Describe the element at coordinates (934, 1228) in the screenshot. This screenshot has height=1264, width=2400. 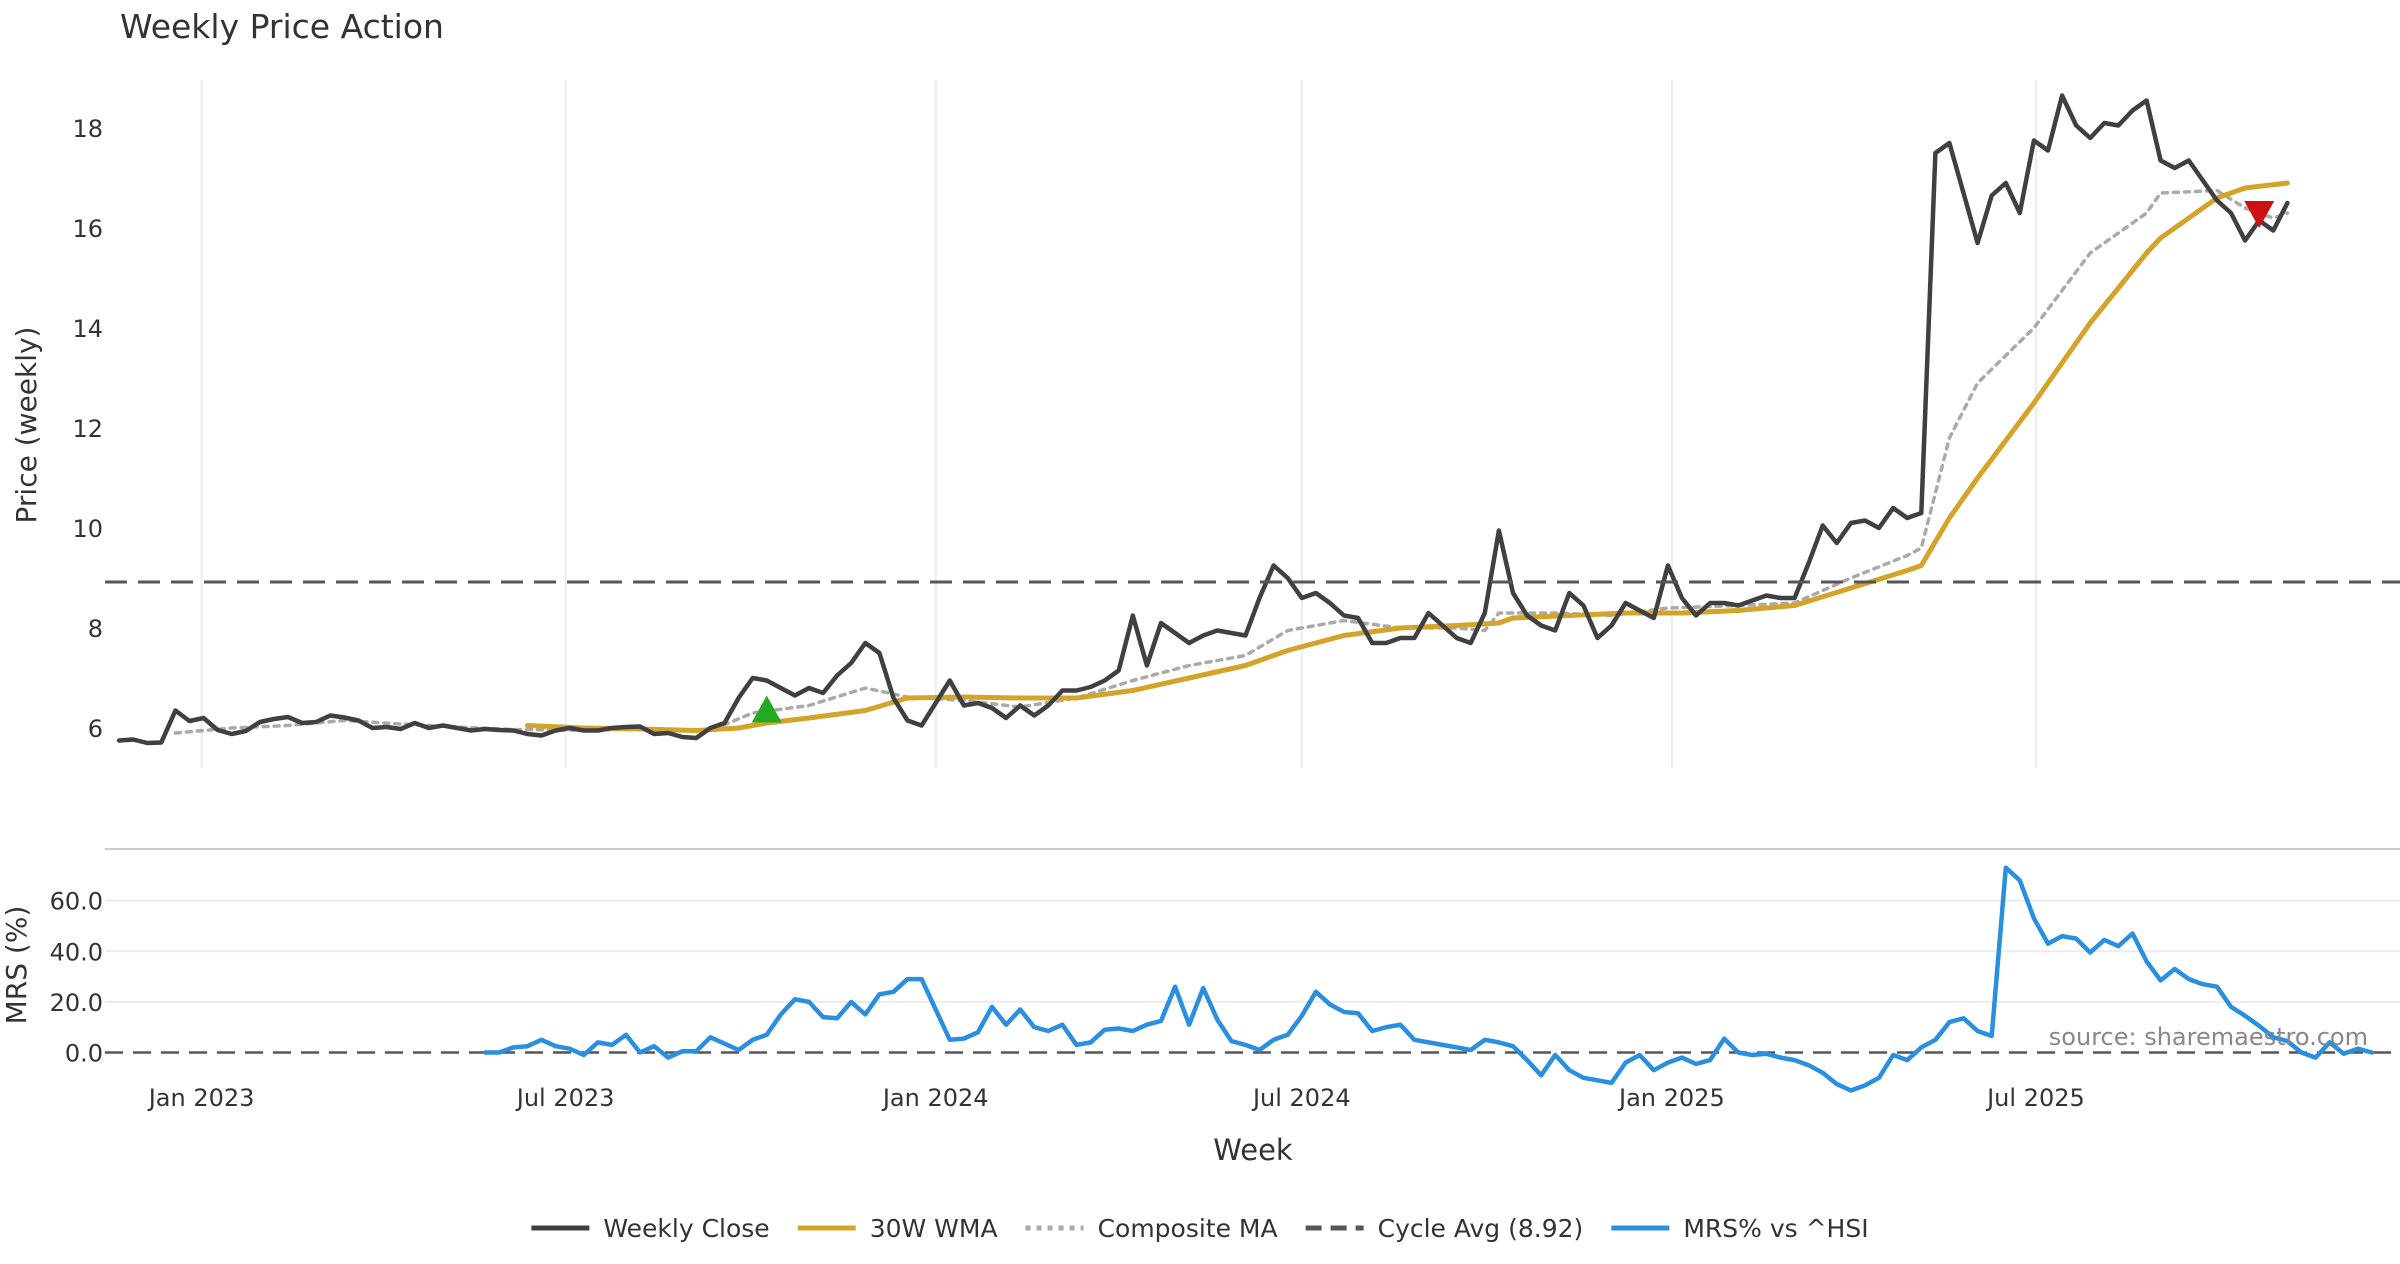
I see `legend-label-30w-wma: 30W WMA` at that location.